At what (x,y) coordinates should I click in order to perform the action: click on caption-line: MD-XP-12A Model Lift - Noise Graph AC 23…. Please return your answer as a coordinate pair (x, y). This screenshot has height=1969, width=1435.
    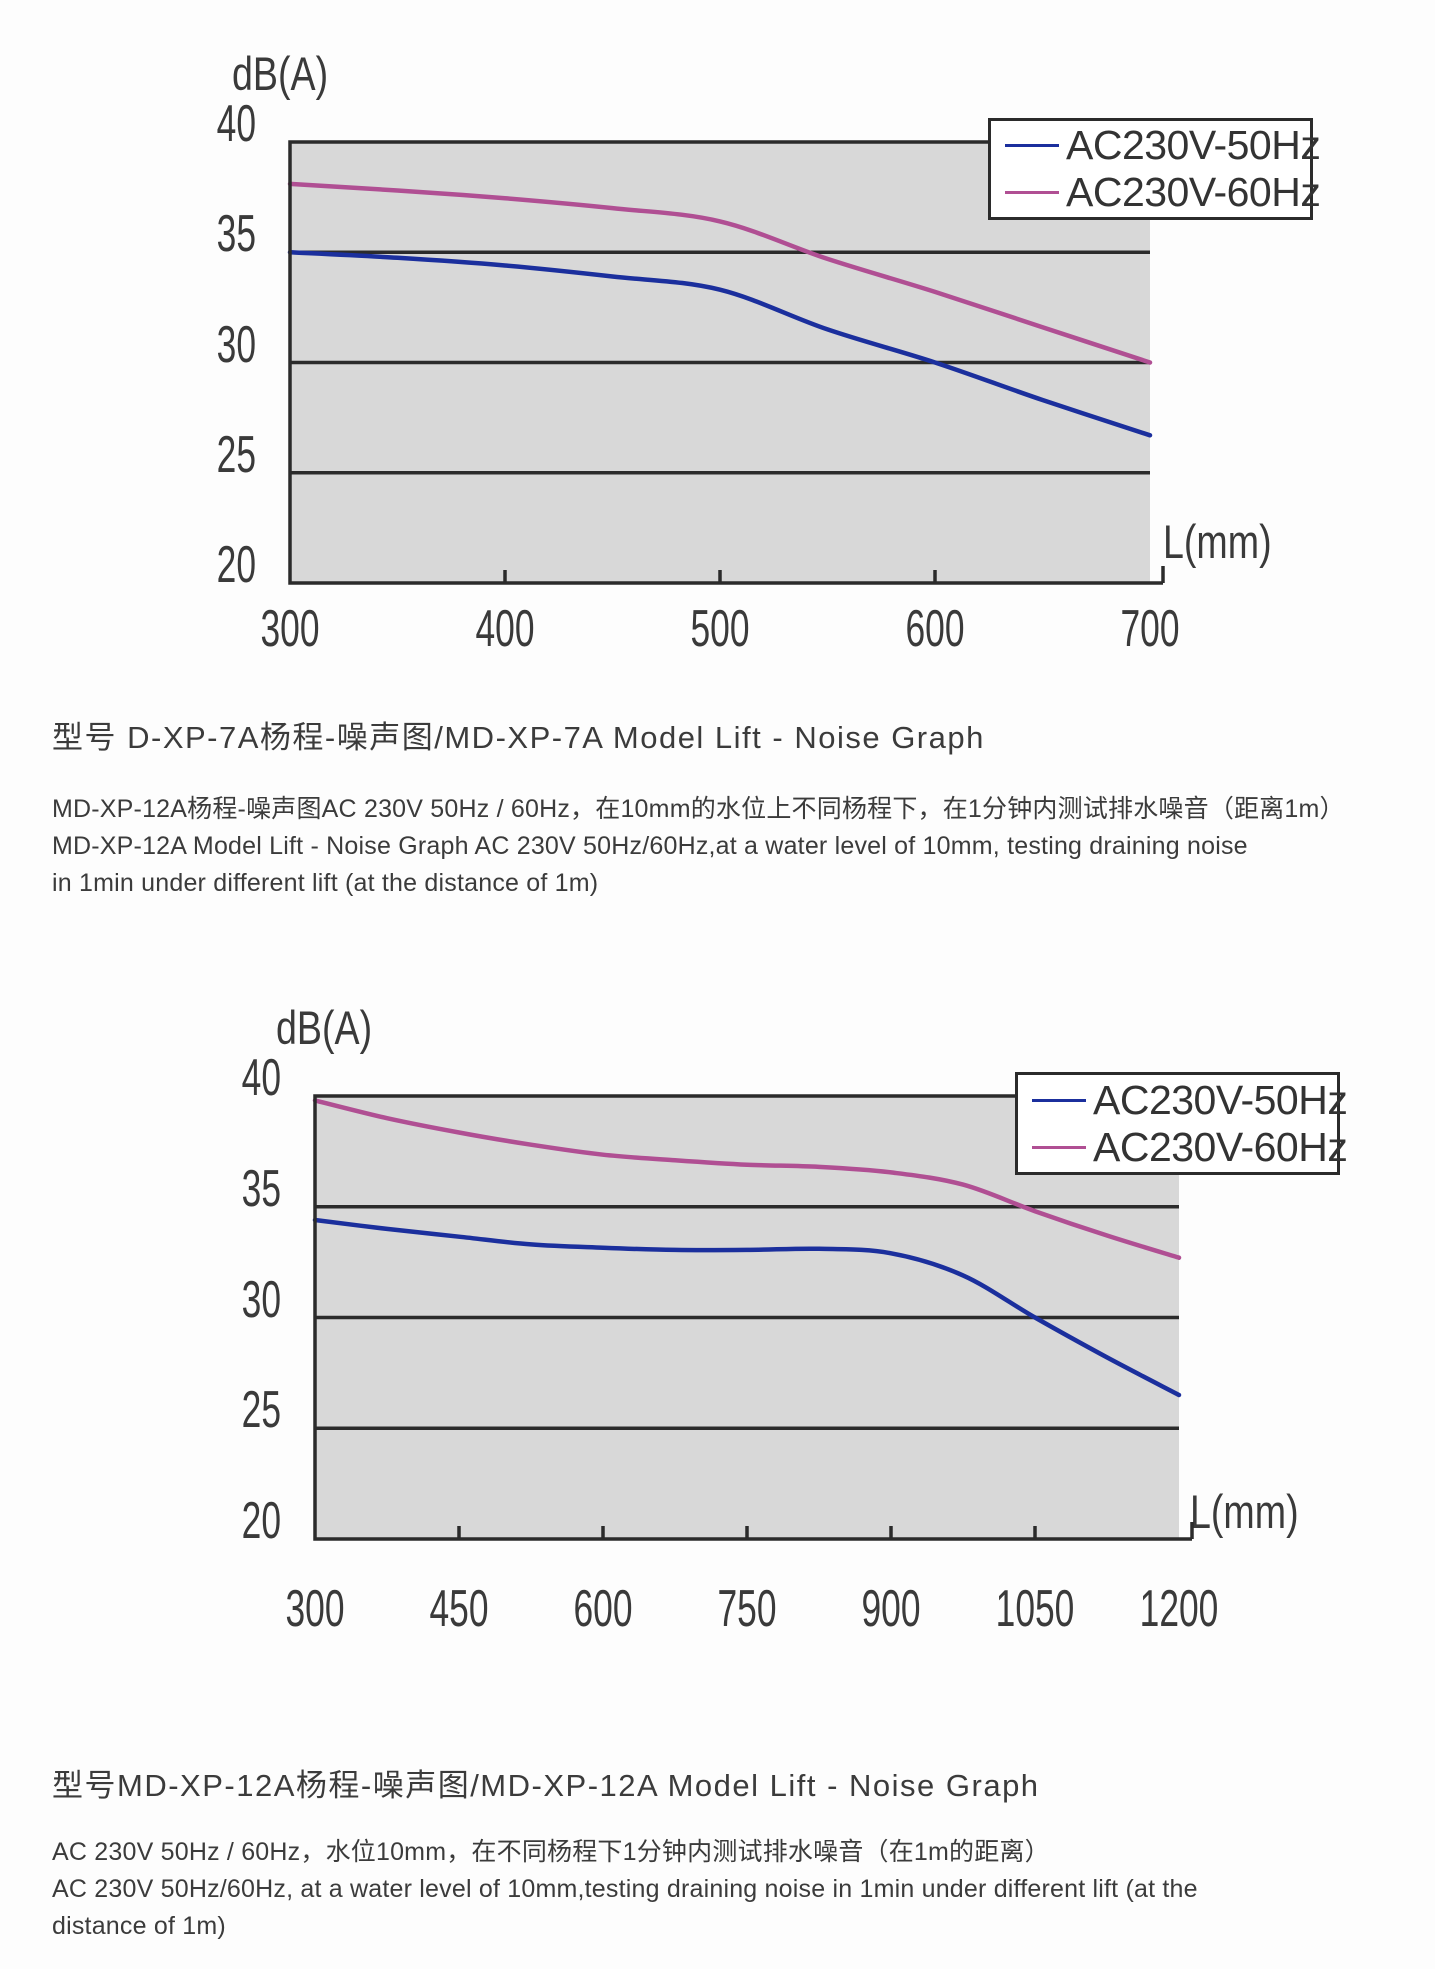
    Looking at the image, I should click on (650, 846).